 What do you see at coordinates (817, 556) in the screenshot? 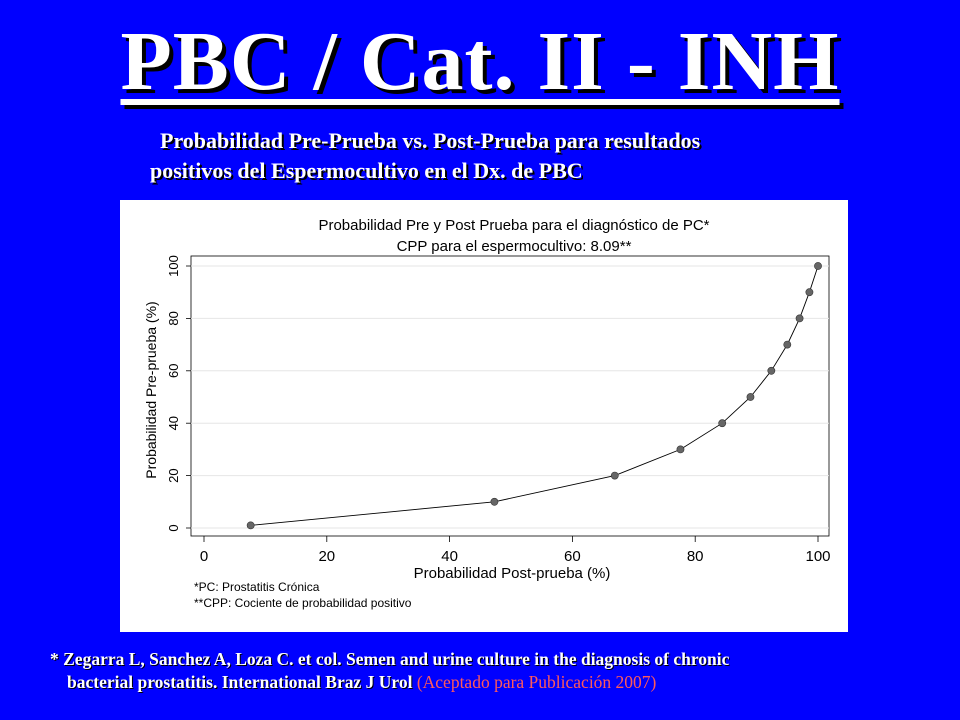
I see `x-tick-label: 100` at bounding box center [817, 556].